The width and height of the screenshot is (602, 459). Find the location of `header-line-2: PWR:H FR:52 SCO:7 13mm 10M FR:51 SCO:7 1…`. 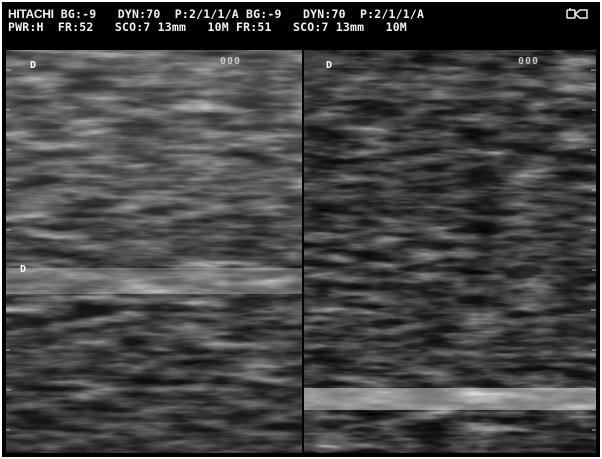

header-line-2: PWR:H FR:52 SCO:7 13mm 10M FR:51 SCO:7 1… is located at coordinates (207, 27).